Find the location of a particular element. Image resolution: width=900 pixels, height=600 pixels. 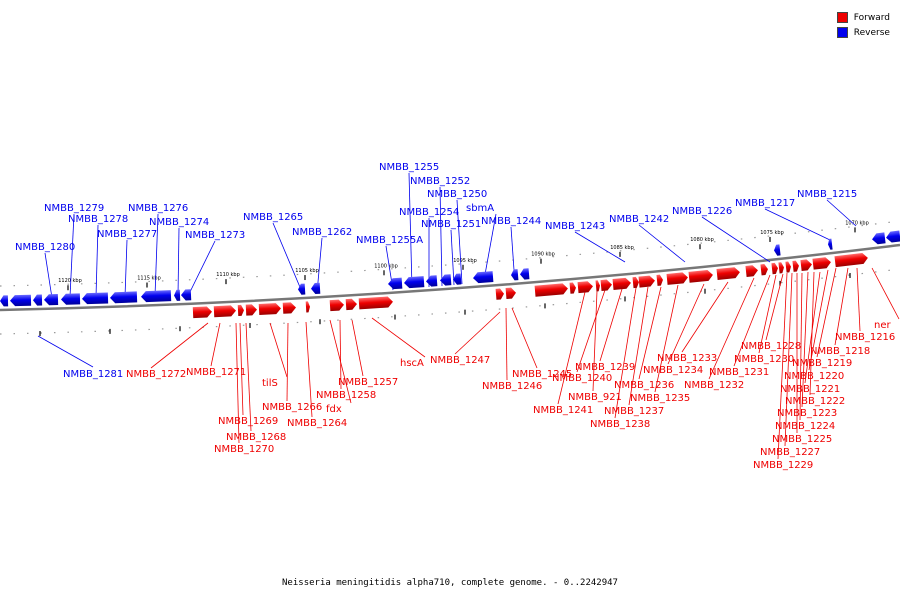

forward-gene-label: NMBB_1238 is located at coordinates (620, 424).